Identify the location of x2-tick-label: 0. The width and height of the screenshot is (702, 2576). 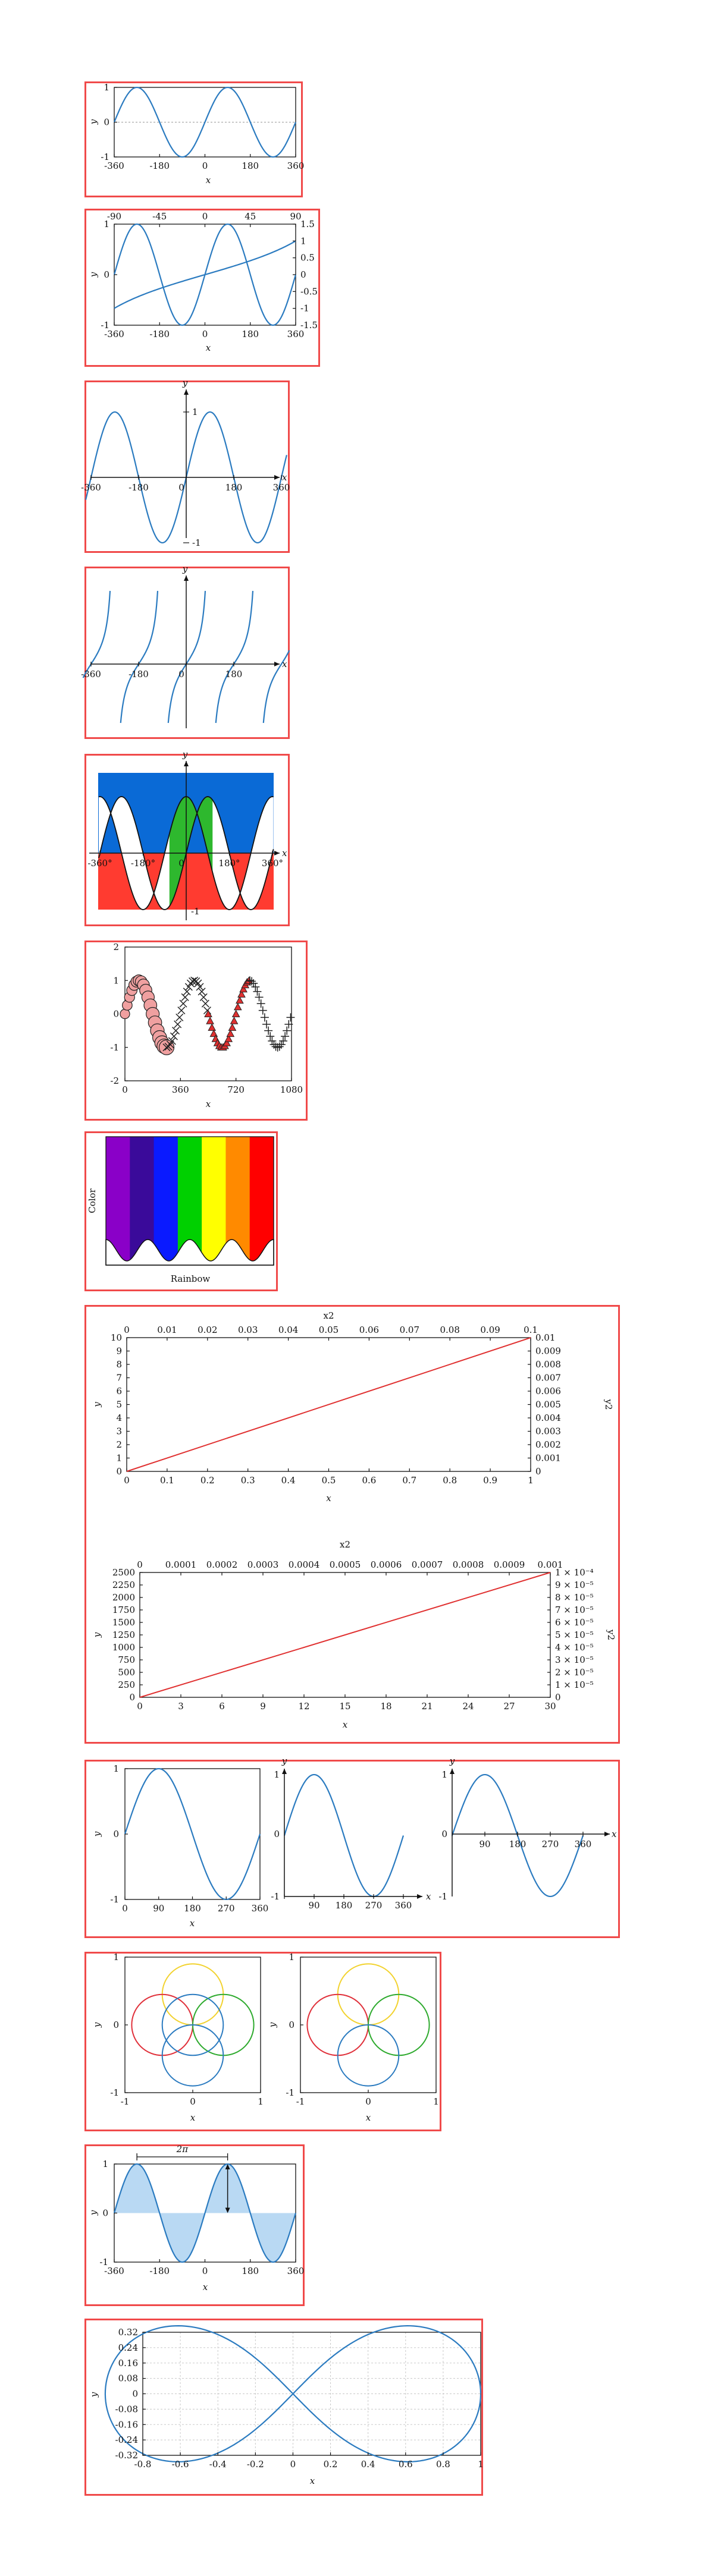
(127, 1330).